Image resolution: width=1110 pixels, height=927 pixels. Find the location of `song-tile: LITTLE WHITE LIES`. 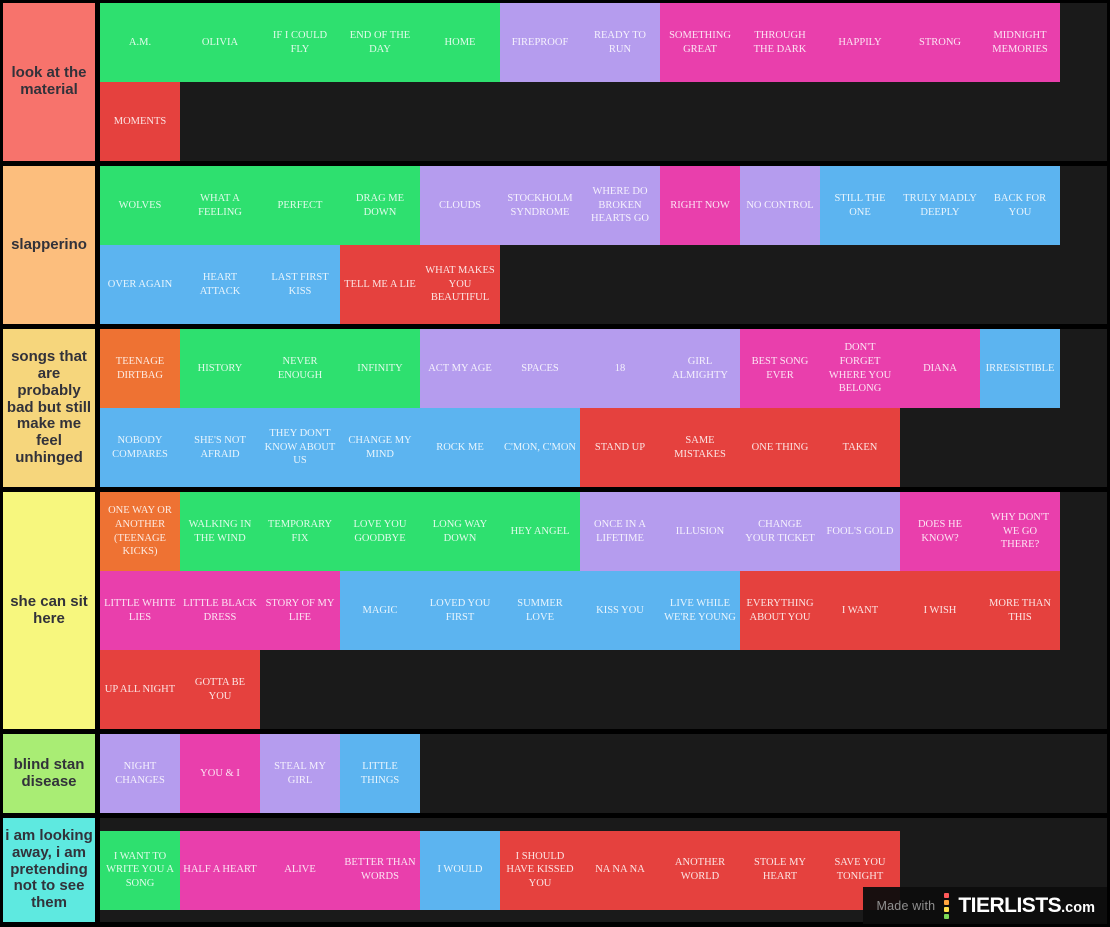

song-tile: LITTLE WHITE LIES is located at coordinates (140, 610).